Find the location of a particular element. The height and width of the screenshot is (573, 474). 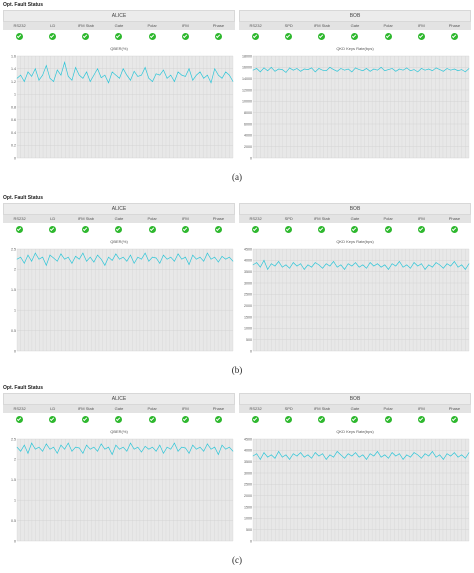

y-tick-label: 8000 is located at coordinates (248, 113).